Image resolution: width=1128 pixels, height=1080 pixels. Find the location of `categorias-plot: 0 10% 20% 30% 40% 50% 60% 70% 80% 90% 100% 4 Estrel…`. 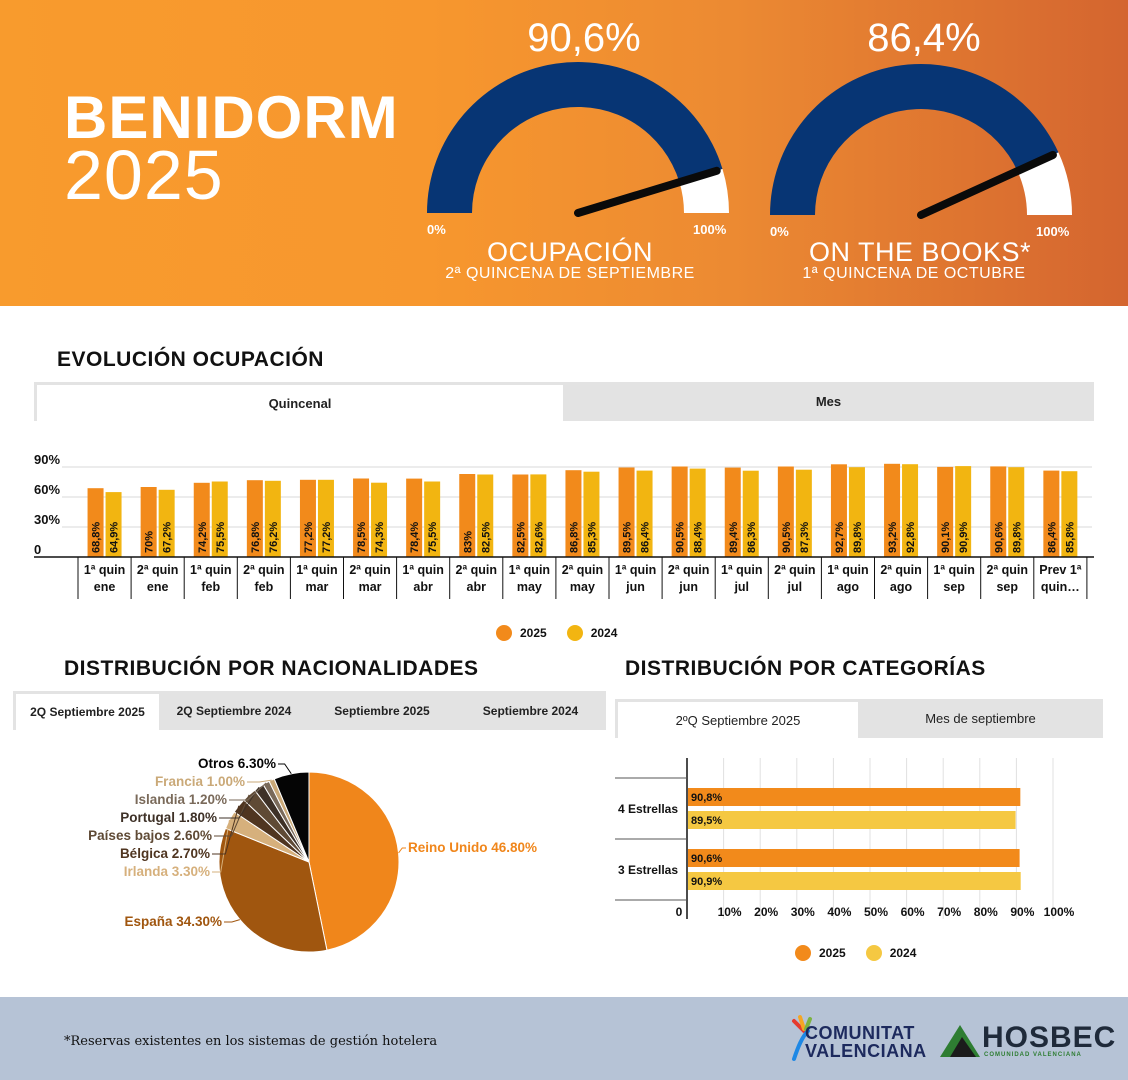

categorias-plot: 0 10% 20% 30% 40% 50% 60% 70% 80% 90% 100% 4 Estrel… is located at coordinates (845, 838).